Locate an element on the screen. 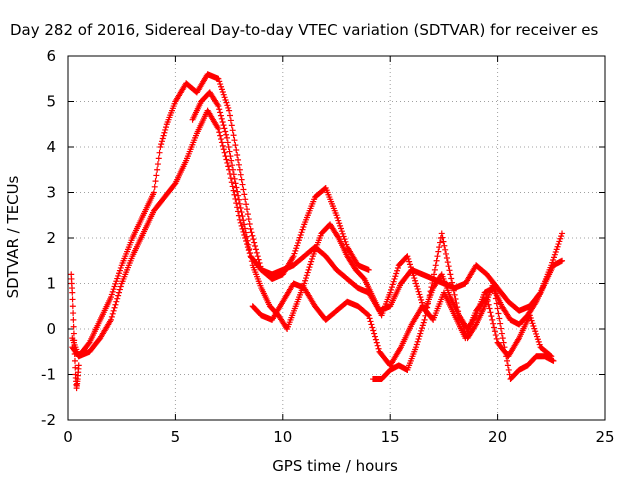  x-axis-label: GPS time / hours is located at coordinates (335, 466).